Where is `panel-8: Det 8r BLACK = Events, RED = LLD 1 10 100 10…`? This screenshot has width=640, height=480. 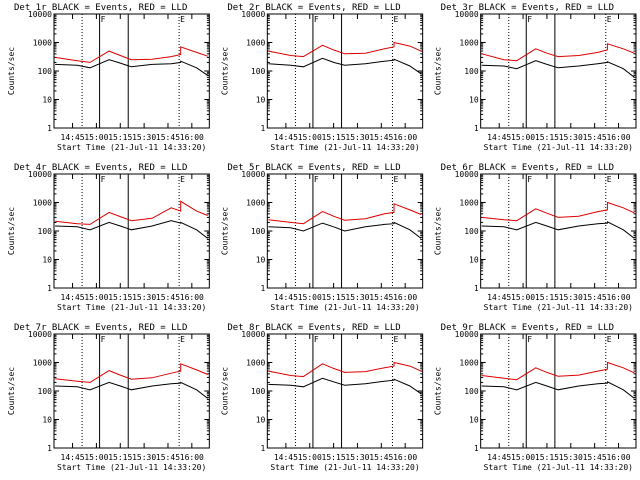
panel-8: Det 8r BLACK = Events, RED = LLD 1 10 100 10… is located at coordinates (322, 397).